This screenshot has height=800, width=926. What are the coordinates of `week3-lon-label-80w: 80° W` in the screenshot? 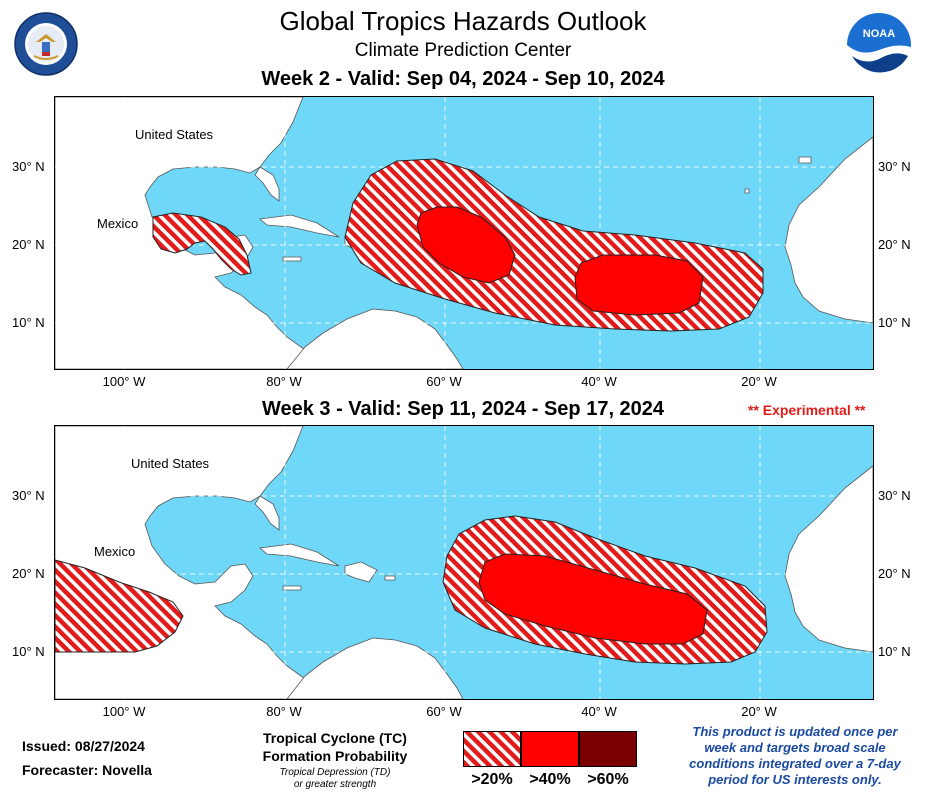 It's located at (284, 711).